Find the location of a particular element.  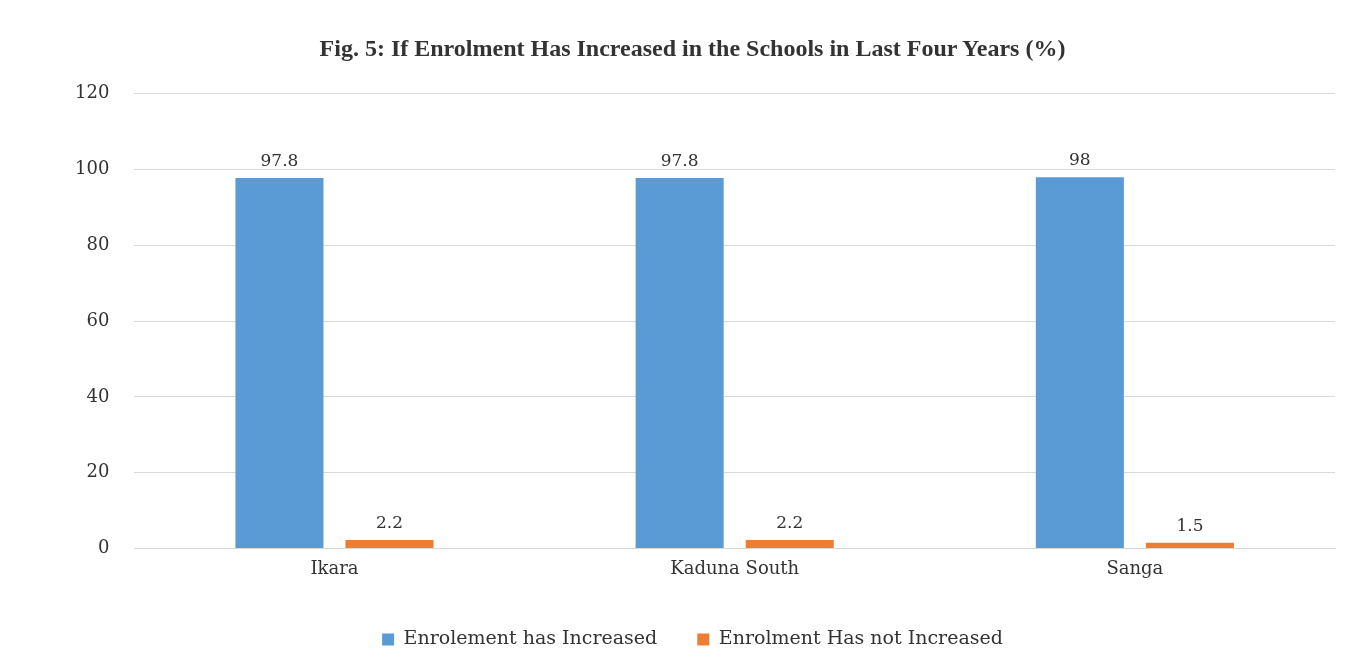

legend-label: Enrolment Has not Increased is located at coordinates (860, 637).